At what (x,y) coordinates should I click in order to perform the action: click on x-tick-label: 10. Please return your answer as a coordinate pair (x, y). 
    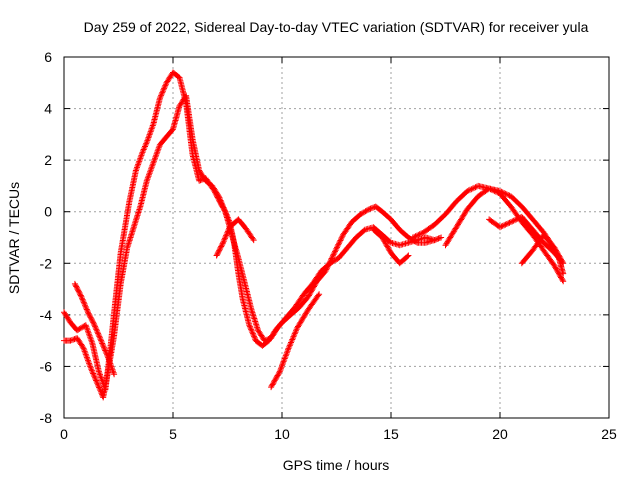
    Looking at the image, I should click on (282, 434).